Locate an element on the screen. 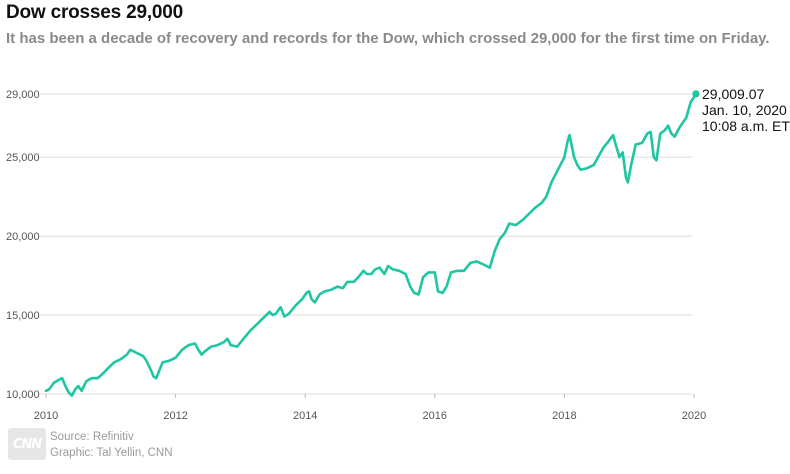  annotation-time: 10:08 a.m. ET is located at coordinates (746, 126).